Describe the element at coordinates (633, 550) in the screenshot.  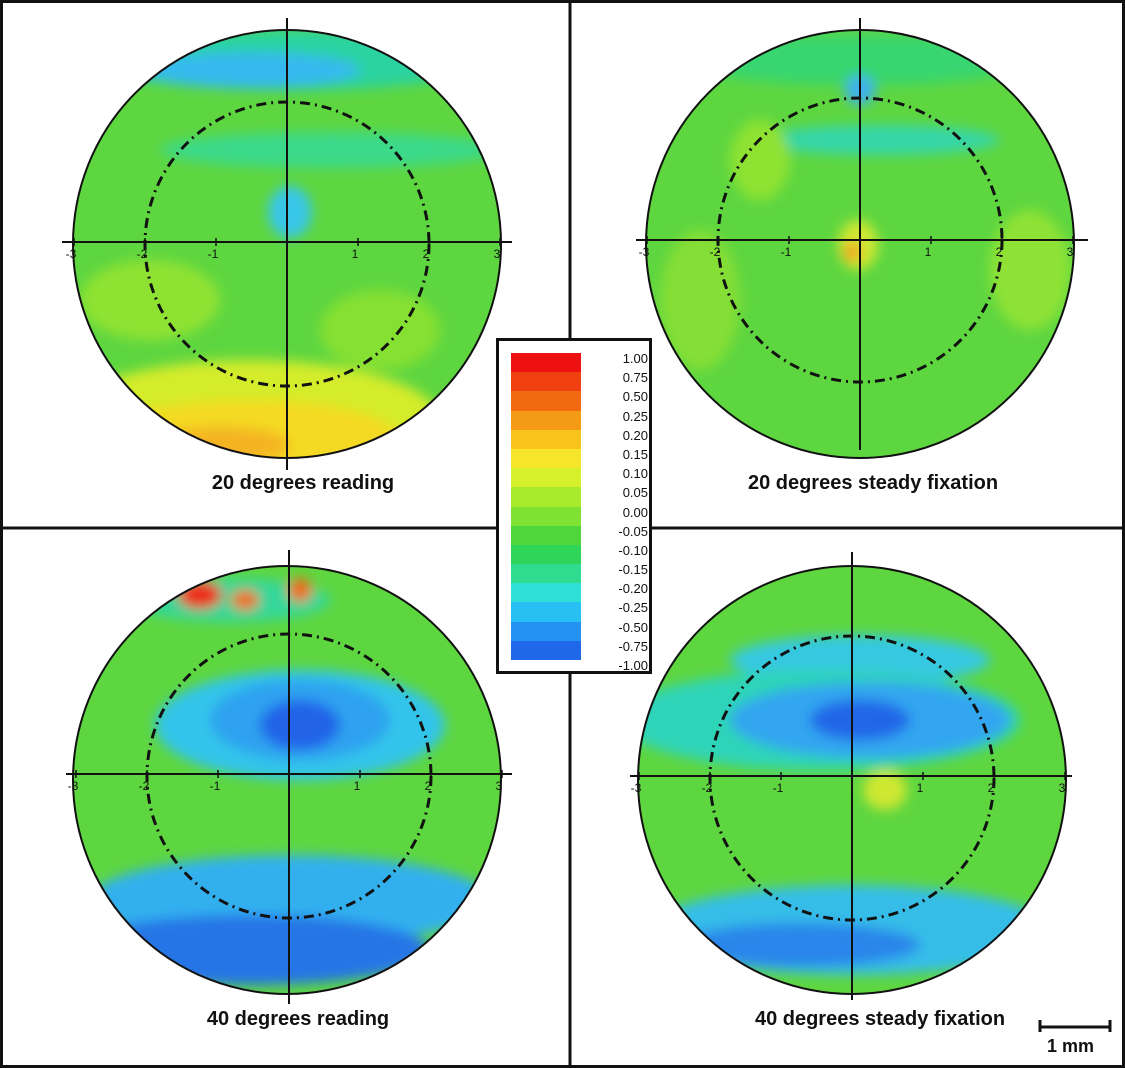
I see `legend-label: -0.10` at that location.